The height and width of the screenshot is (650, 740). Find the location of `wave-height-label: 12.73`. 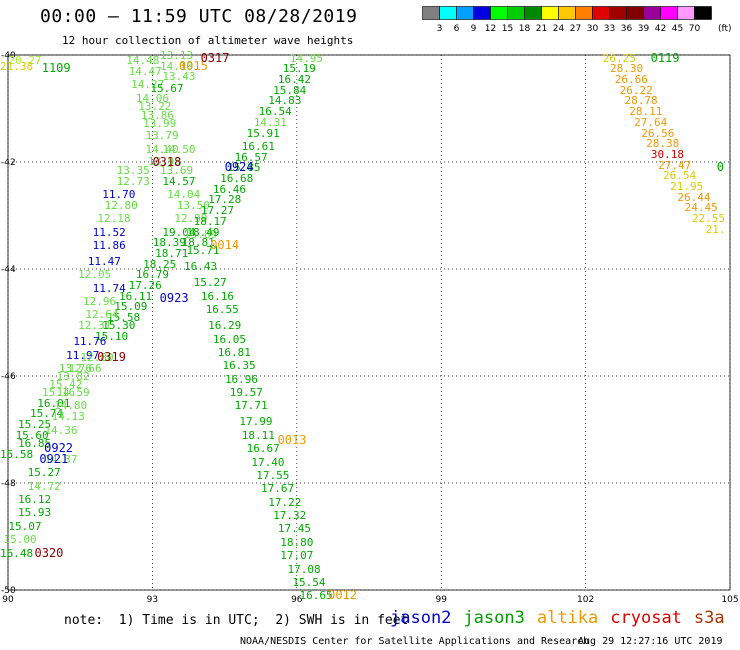

wave-height-label: 12.73 is located at coordinates (133, 181).